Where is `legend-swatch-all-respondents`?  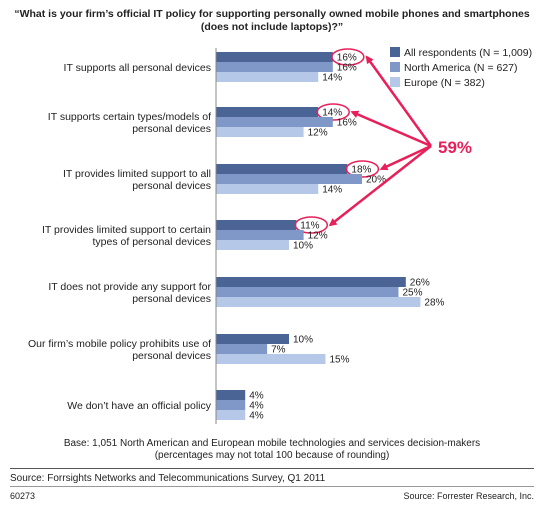
legend-swatch-all-respondents is located at coordinates (395, 52).